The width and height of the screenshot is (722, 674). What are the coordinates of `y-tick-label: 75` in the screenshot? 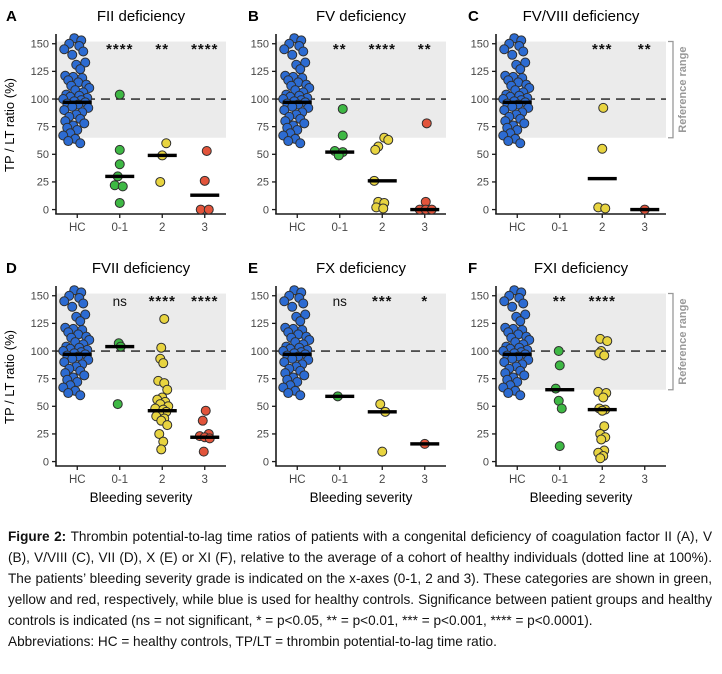 It's located at (263, 127).